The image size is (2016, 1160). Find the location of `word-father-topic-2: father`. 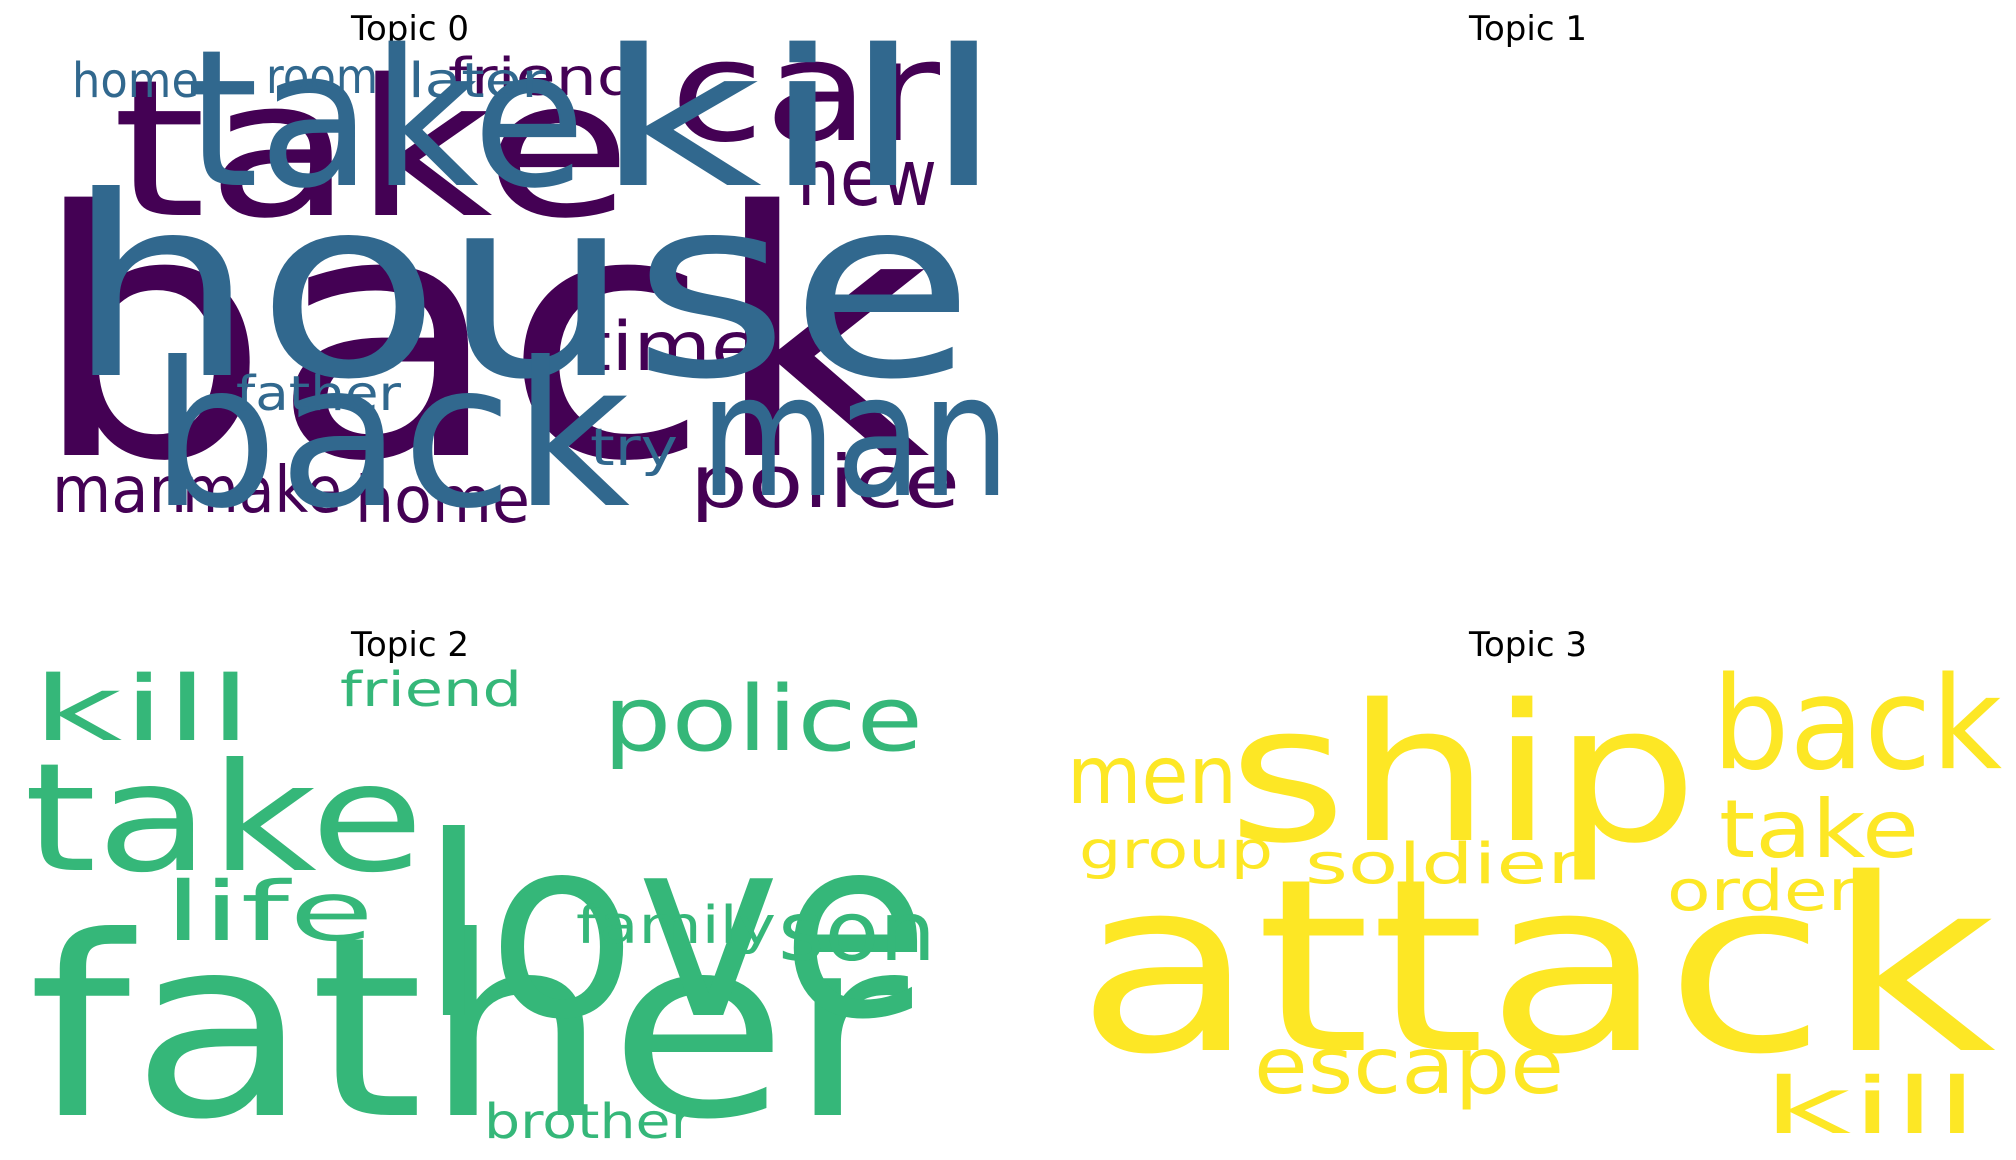

word-father-topic-2: father is located at coordinates (468, 1021).